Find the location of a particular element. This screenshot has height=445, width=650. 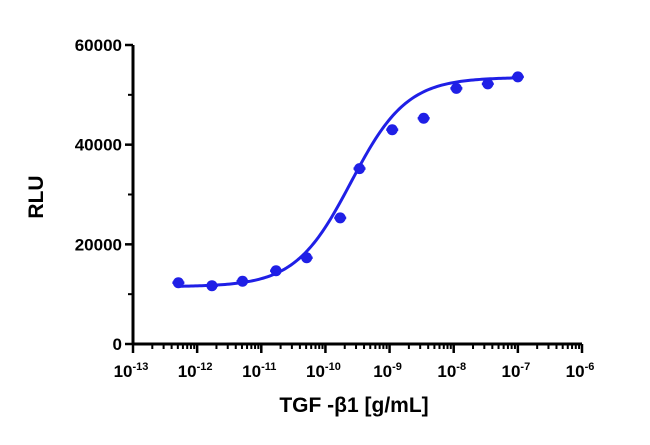

x-tick-label: 10⁻⁷ is located at coordinates (516, 371).